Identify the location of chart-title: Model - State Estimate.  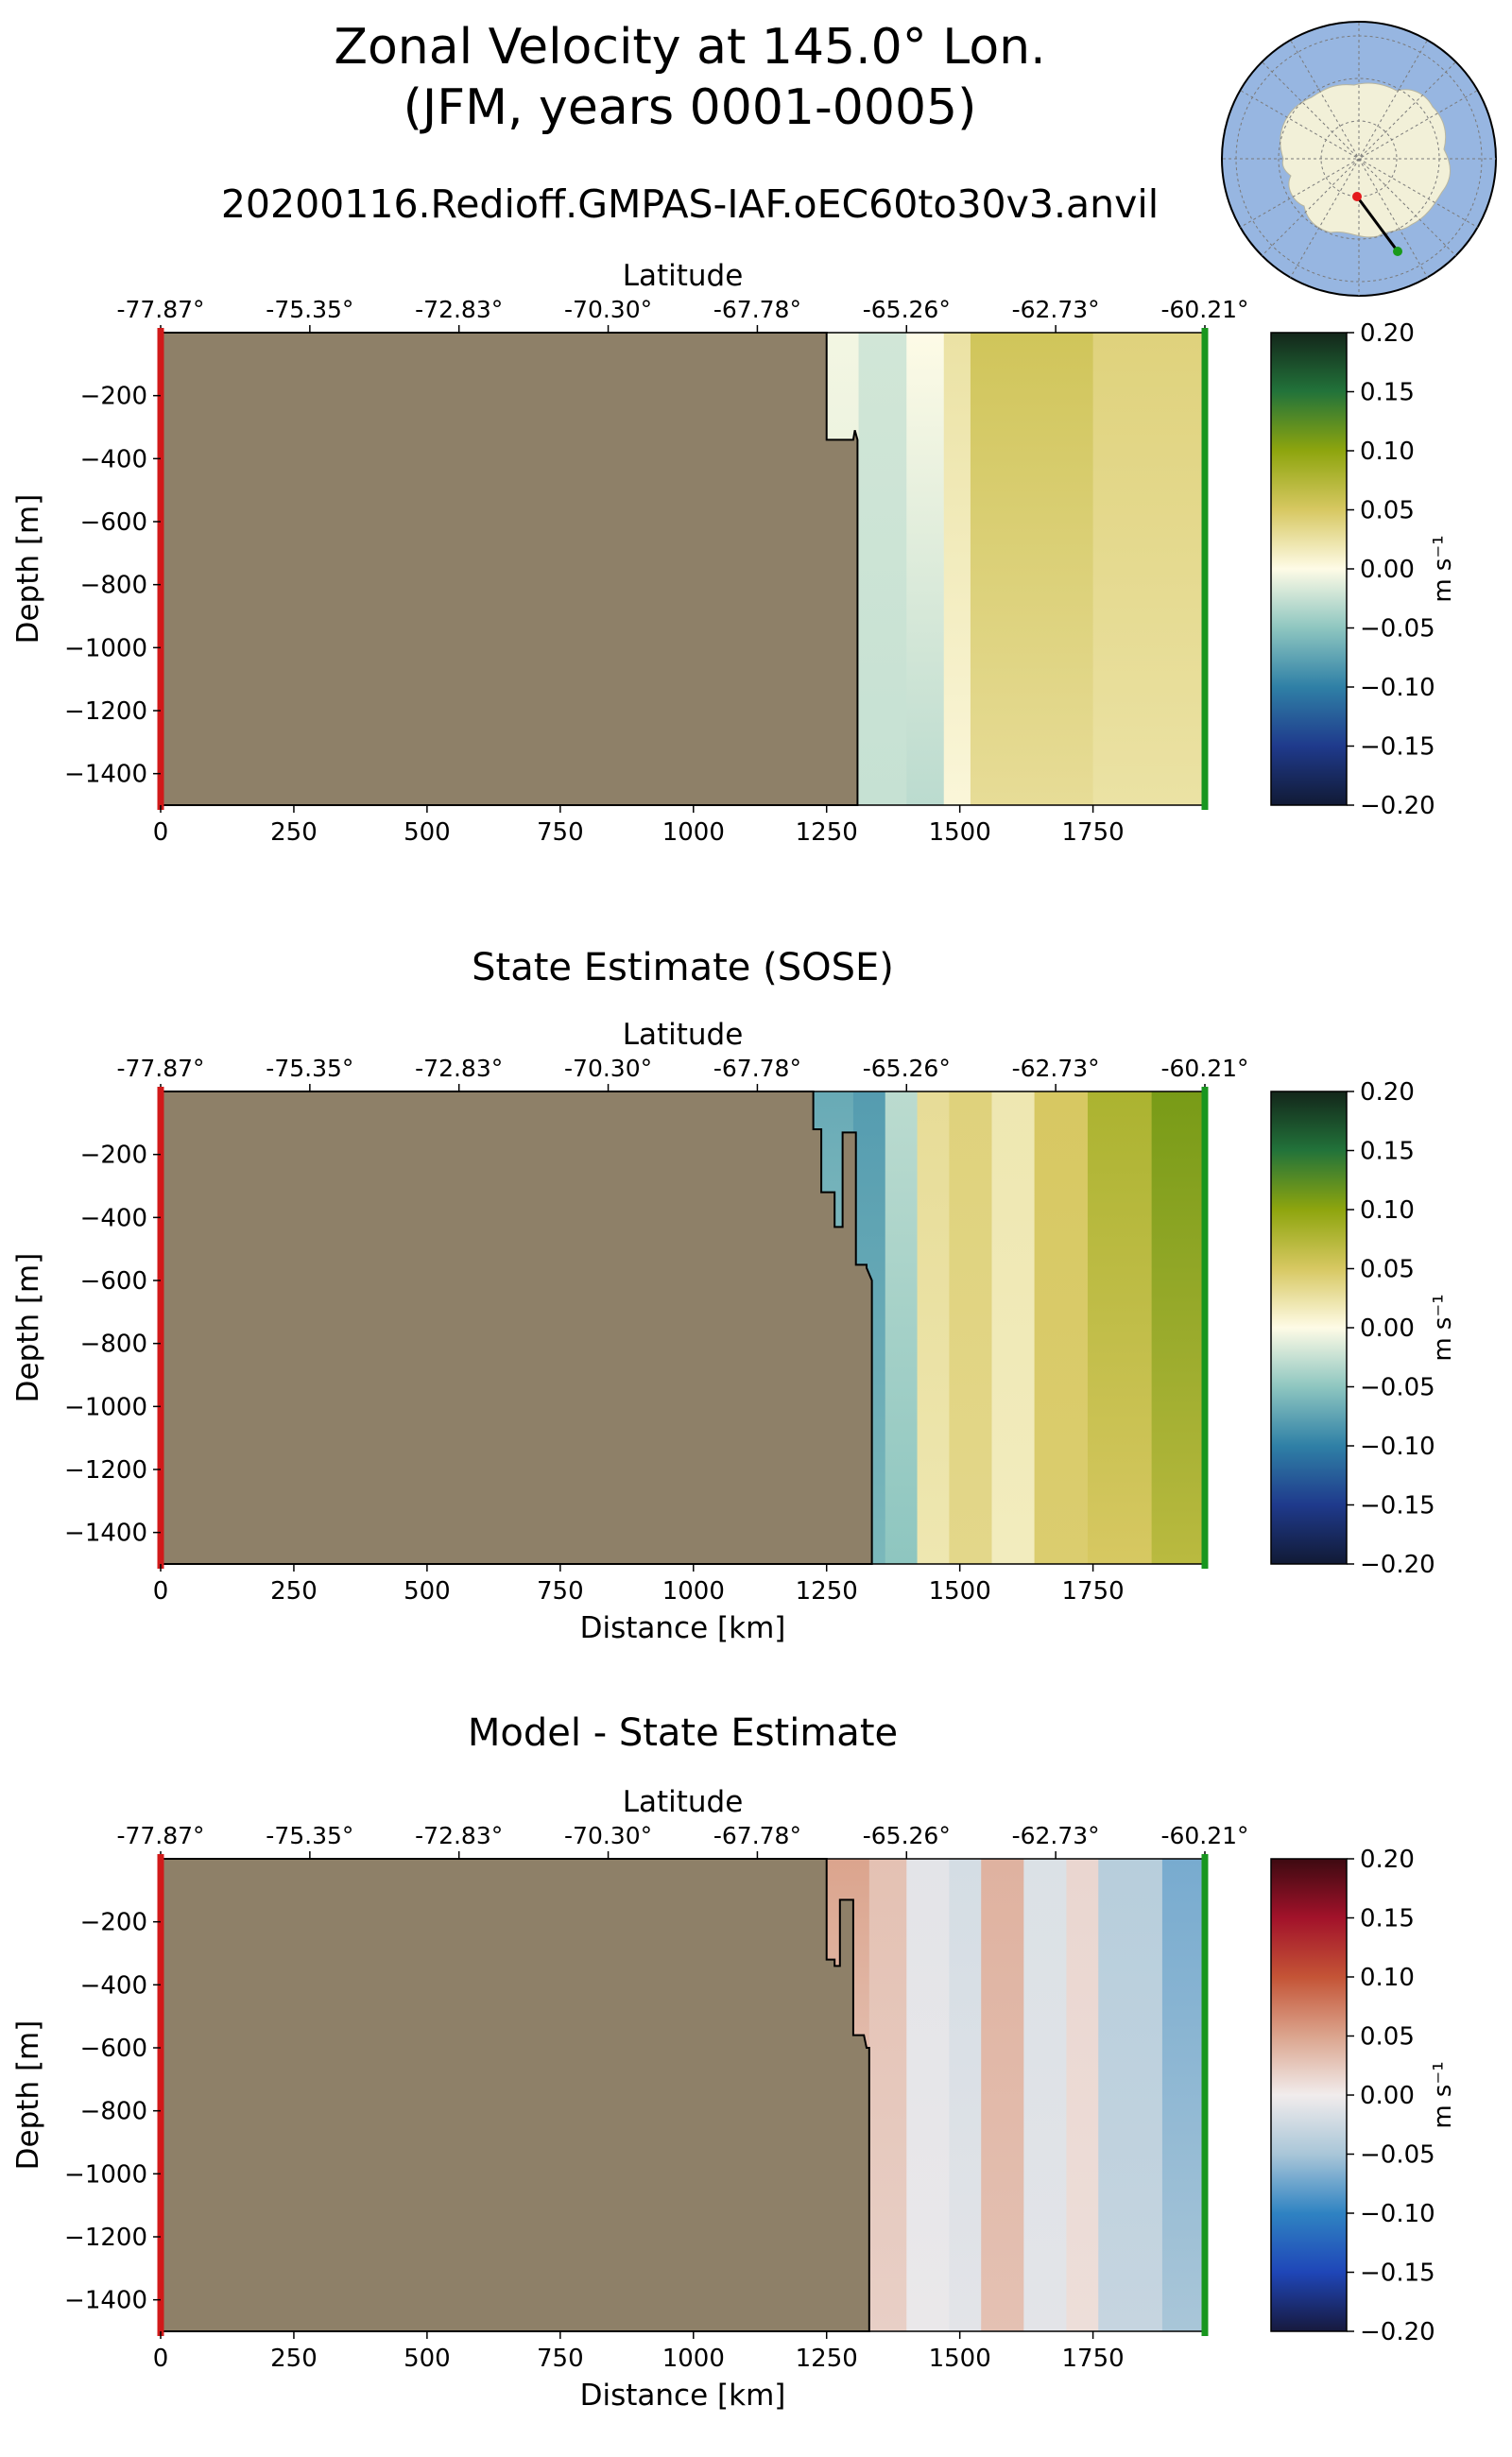
(683, 1733).